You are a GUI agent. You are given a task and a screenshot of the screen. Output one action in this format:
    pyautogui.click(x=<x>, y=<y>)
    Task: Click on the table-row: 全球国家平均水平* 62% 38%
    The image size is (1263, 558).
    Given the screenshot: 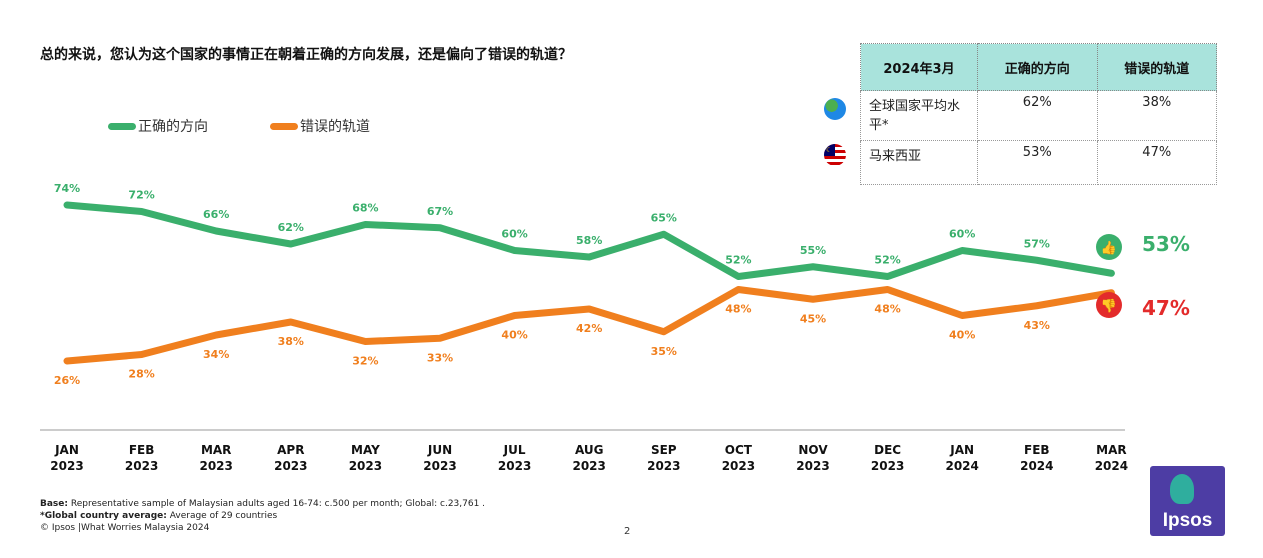 What is the action you would take?
    pyautogui.click(x=1038, y=115)
    